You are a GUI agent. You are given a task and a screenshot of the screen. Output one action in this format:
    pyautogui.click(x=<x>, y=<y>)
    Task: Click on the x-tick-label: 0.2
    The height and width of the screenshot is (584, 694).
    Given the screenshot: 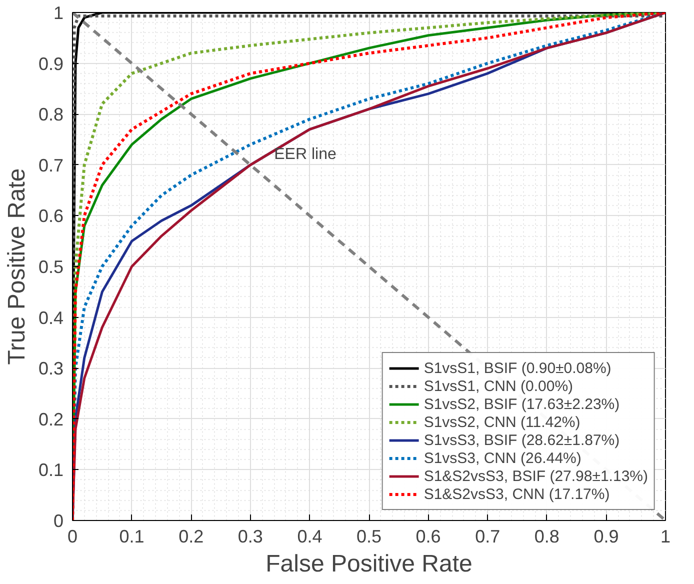 What is the action you would take?
    pyautogui.click(x=191, y=536)
    